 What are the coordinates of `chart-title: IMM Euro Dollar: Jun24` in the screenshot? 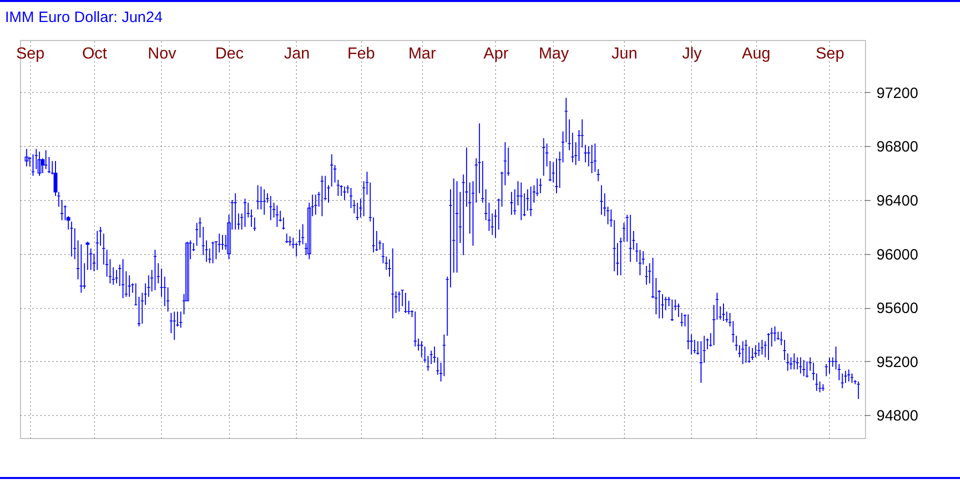 It's located at (84, 17).